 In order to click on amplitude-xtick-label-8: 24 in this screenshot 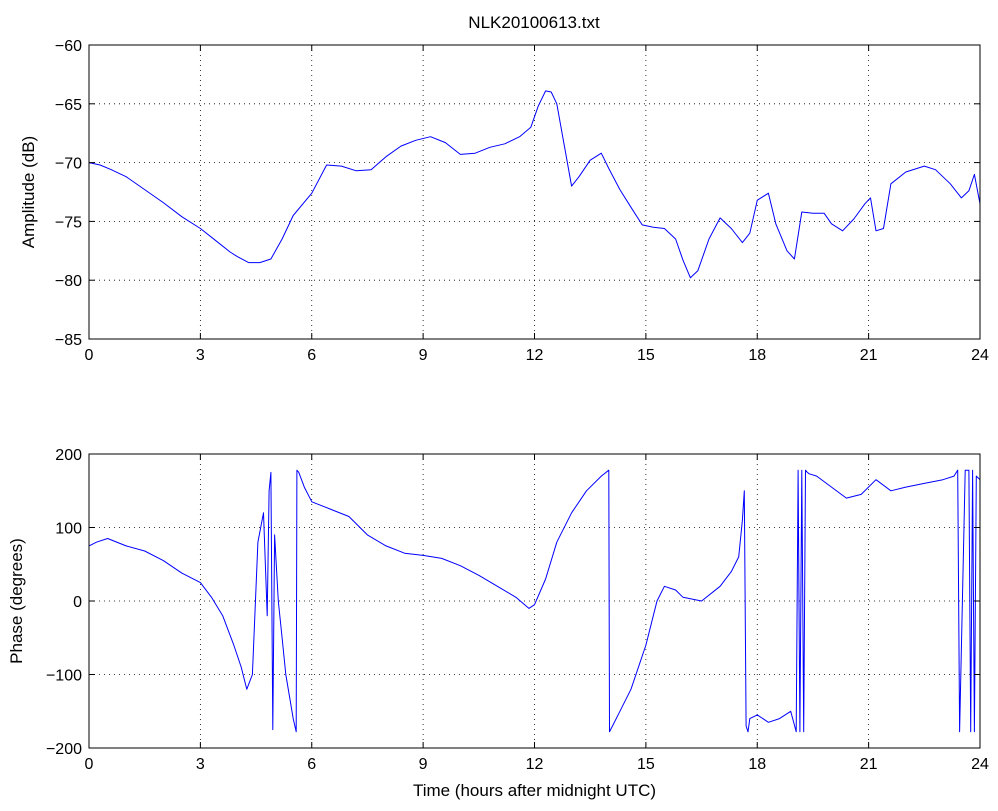, I will do `click(980, 355)`.